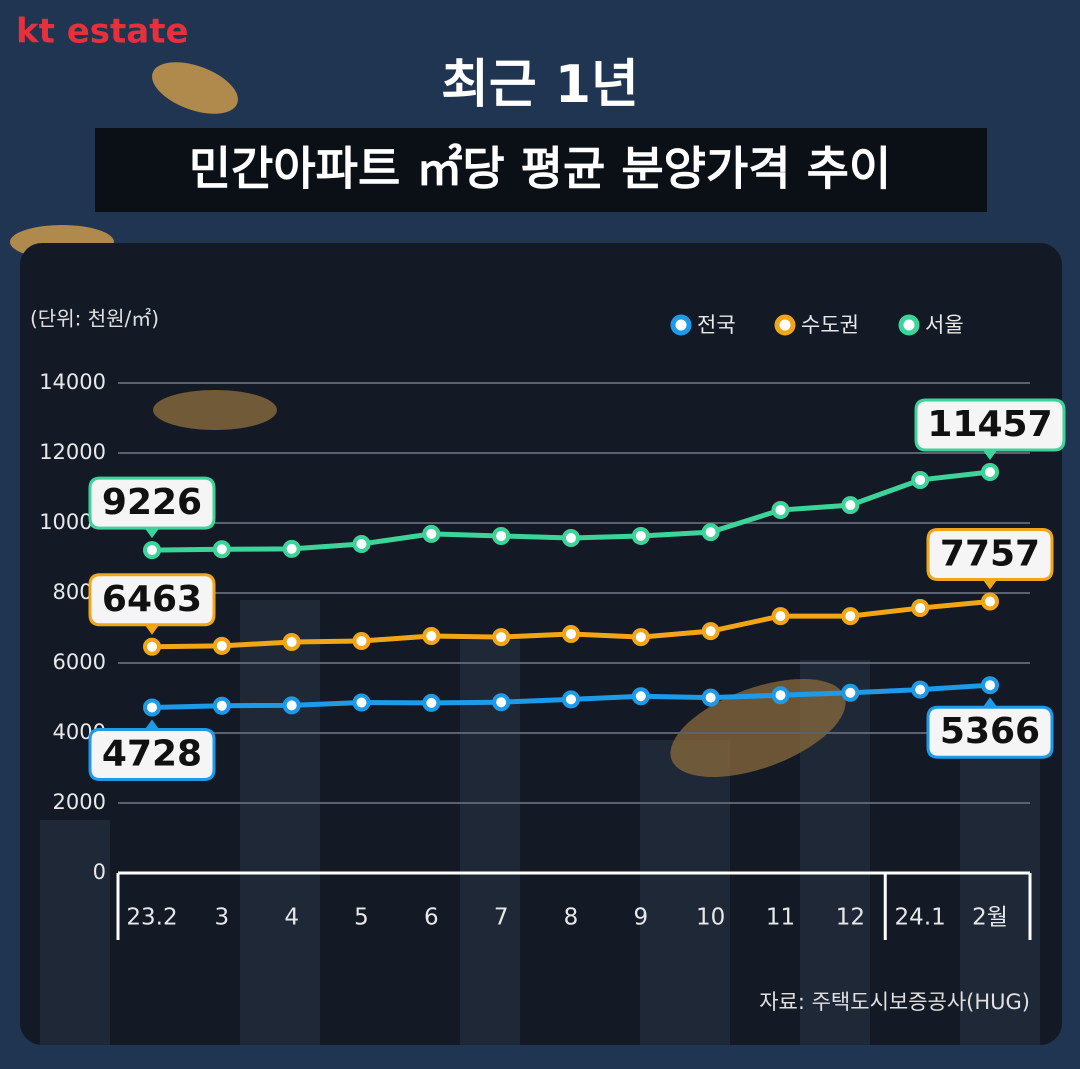 The width and height of the screenshot is (1080, 1069). I want to click on value-callout: 4728, so click(152, 750).